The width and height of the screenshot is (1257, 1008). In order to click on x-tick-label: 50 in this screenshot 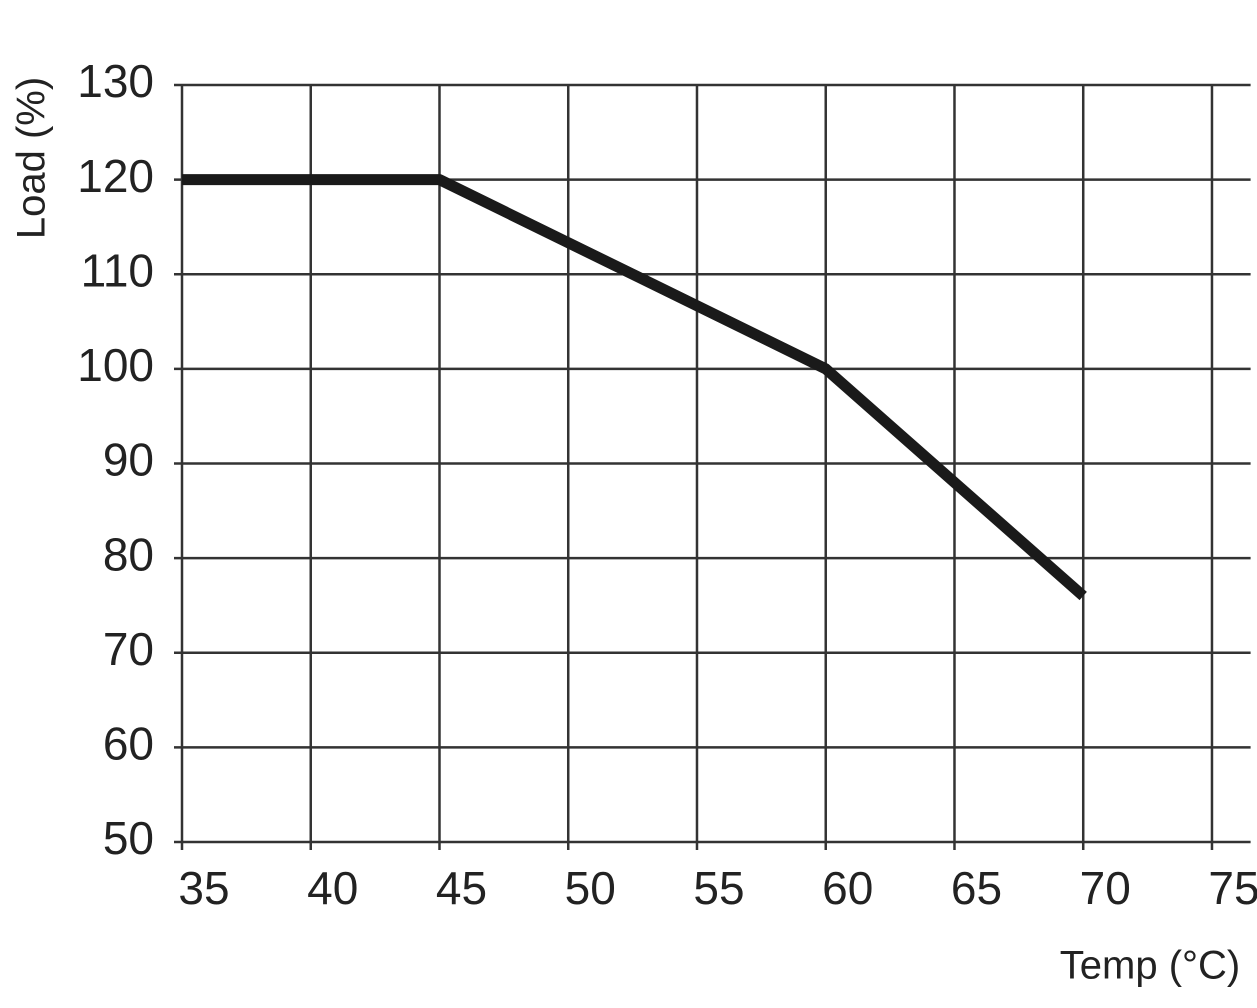, I will do `click(590, 888)`.